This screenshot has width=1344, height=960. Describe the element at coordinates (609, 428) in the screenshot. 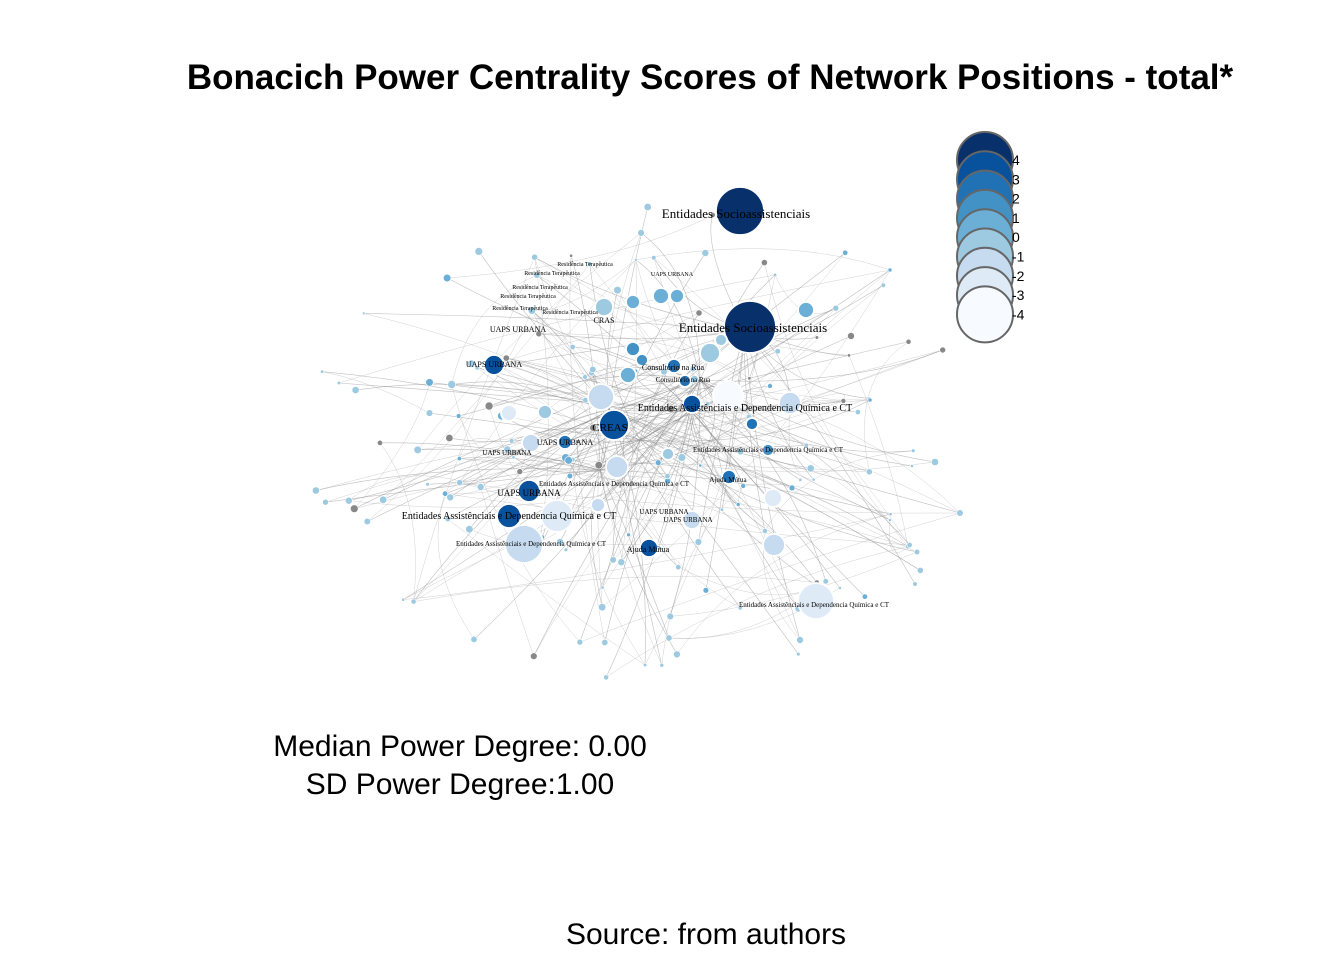

I see `node-label: CREAS` at that location.